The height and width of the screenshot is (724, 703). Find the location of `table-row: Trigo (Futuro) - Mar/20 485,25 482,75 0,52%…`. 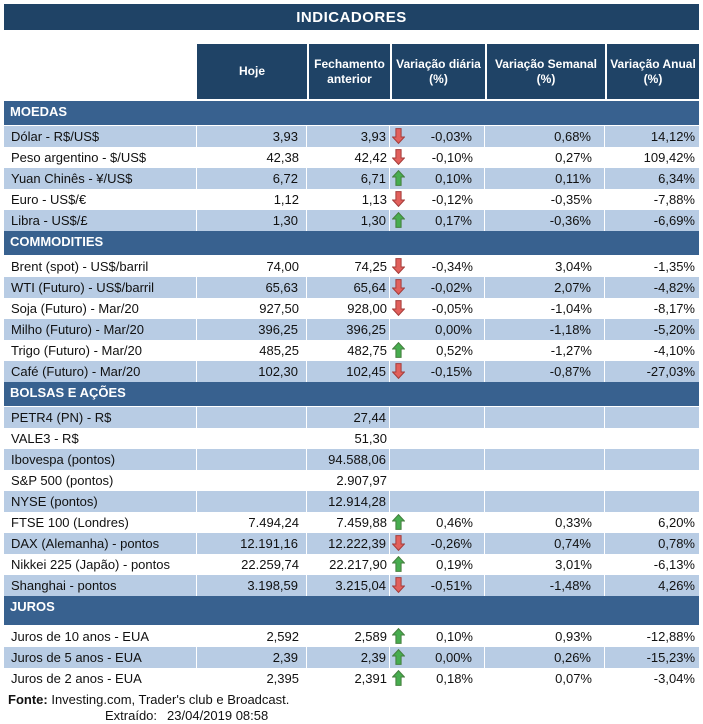

table-row: Trigo (Futuro) - Mar/20 485,25 482,75 0,52%… is located at coordinates (351, 350).